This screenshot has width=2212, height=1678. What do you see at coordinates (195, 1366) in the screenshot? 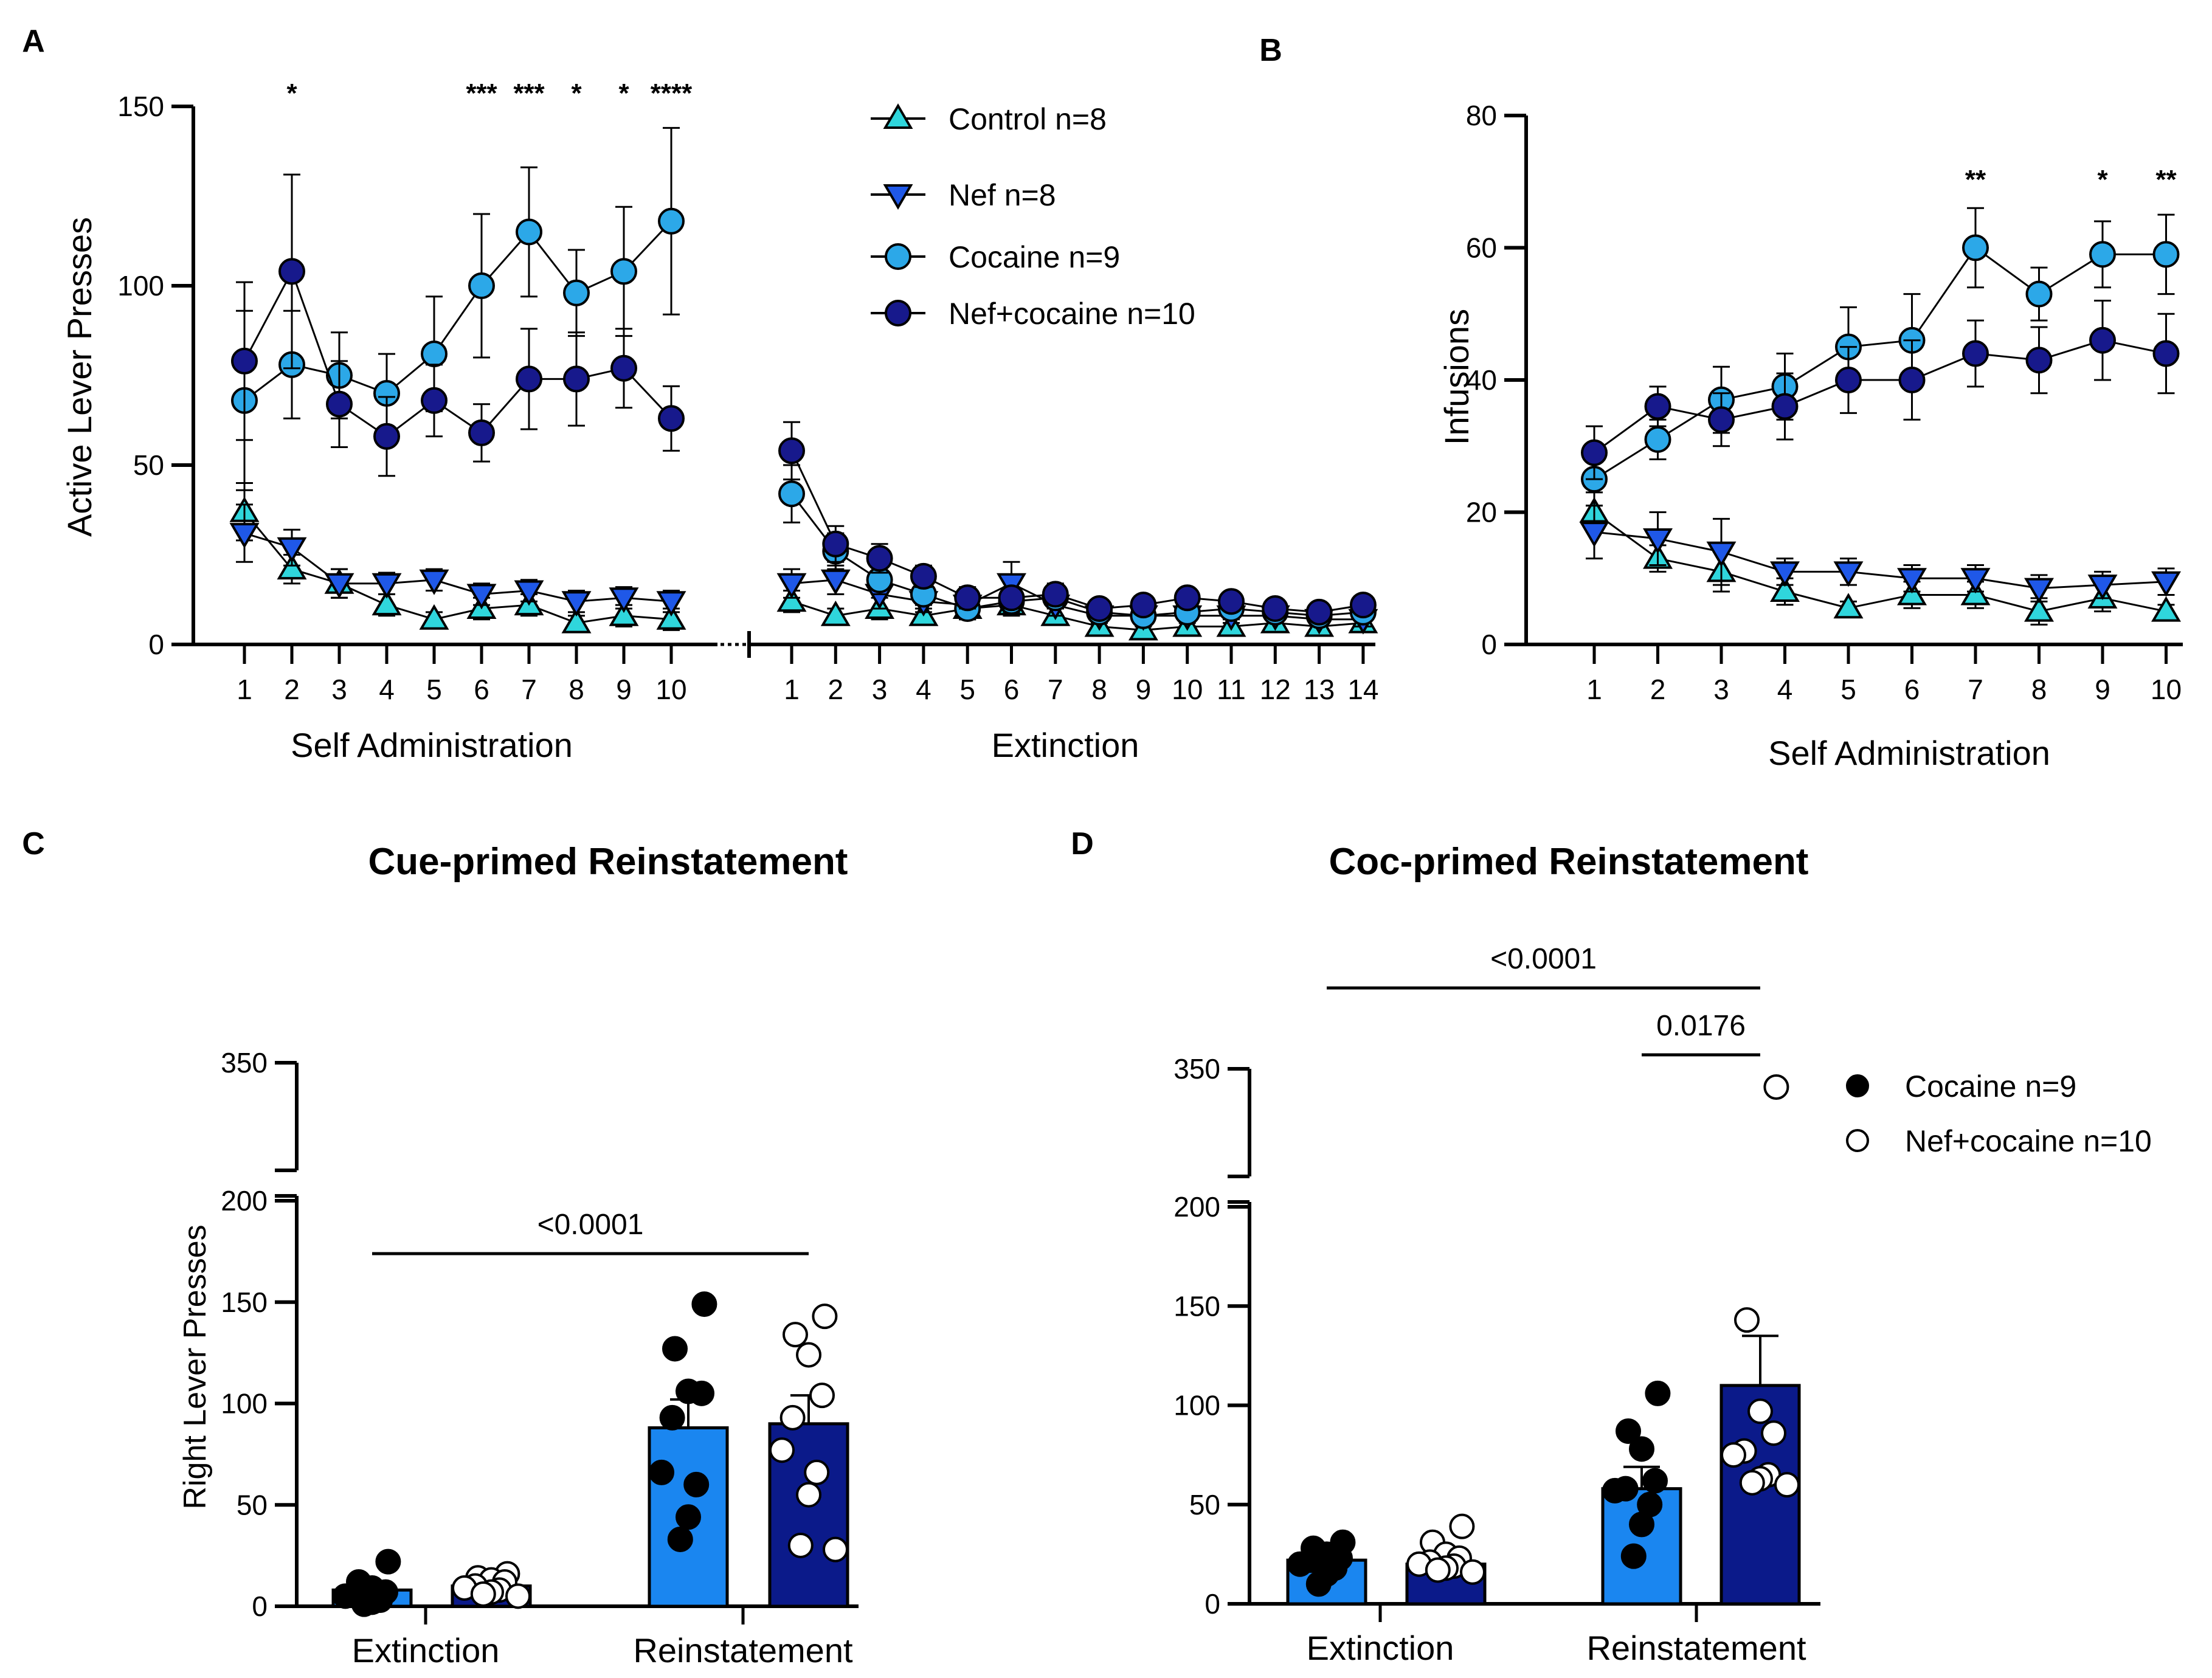
I see `y-axis-title: Right Lever Presses` at bounding box center [195, 1366].